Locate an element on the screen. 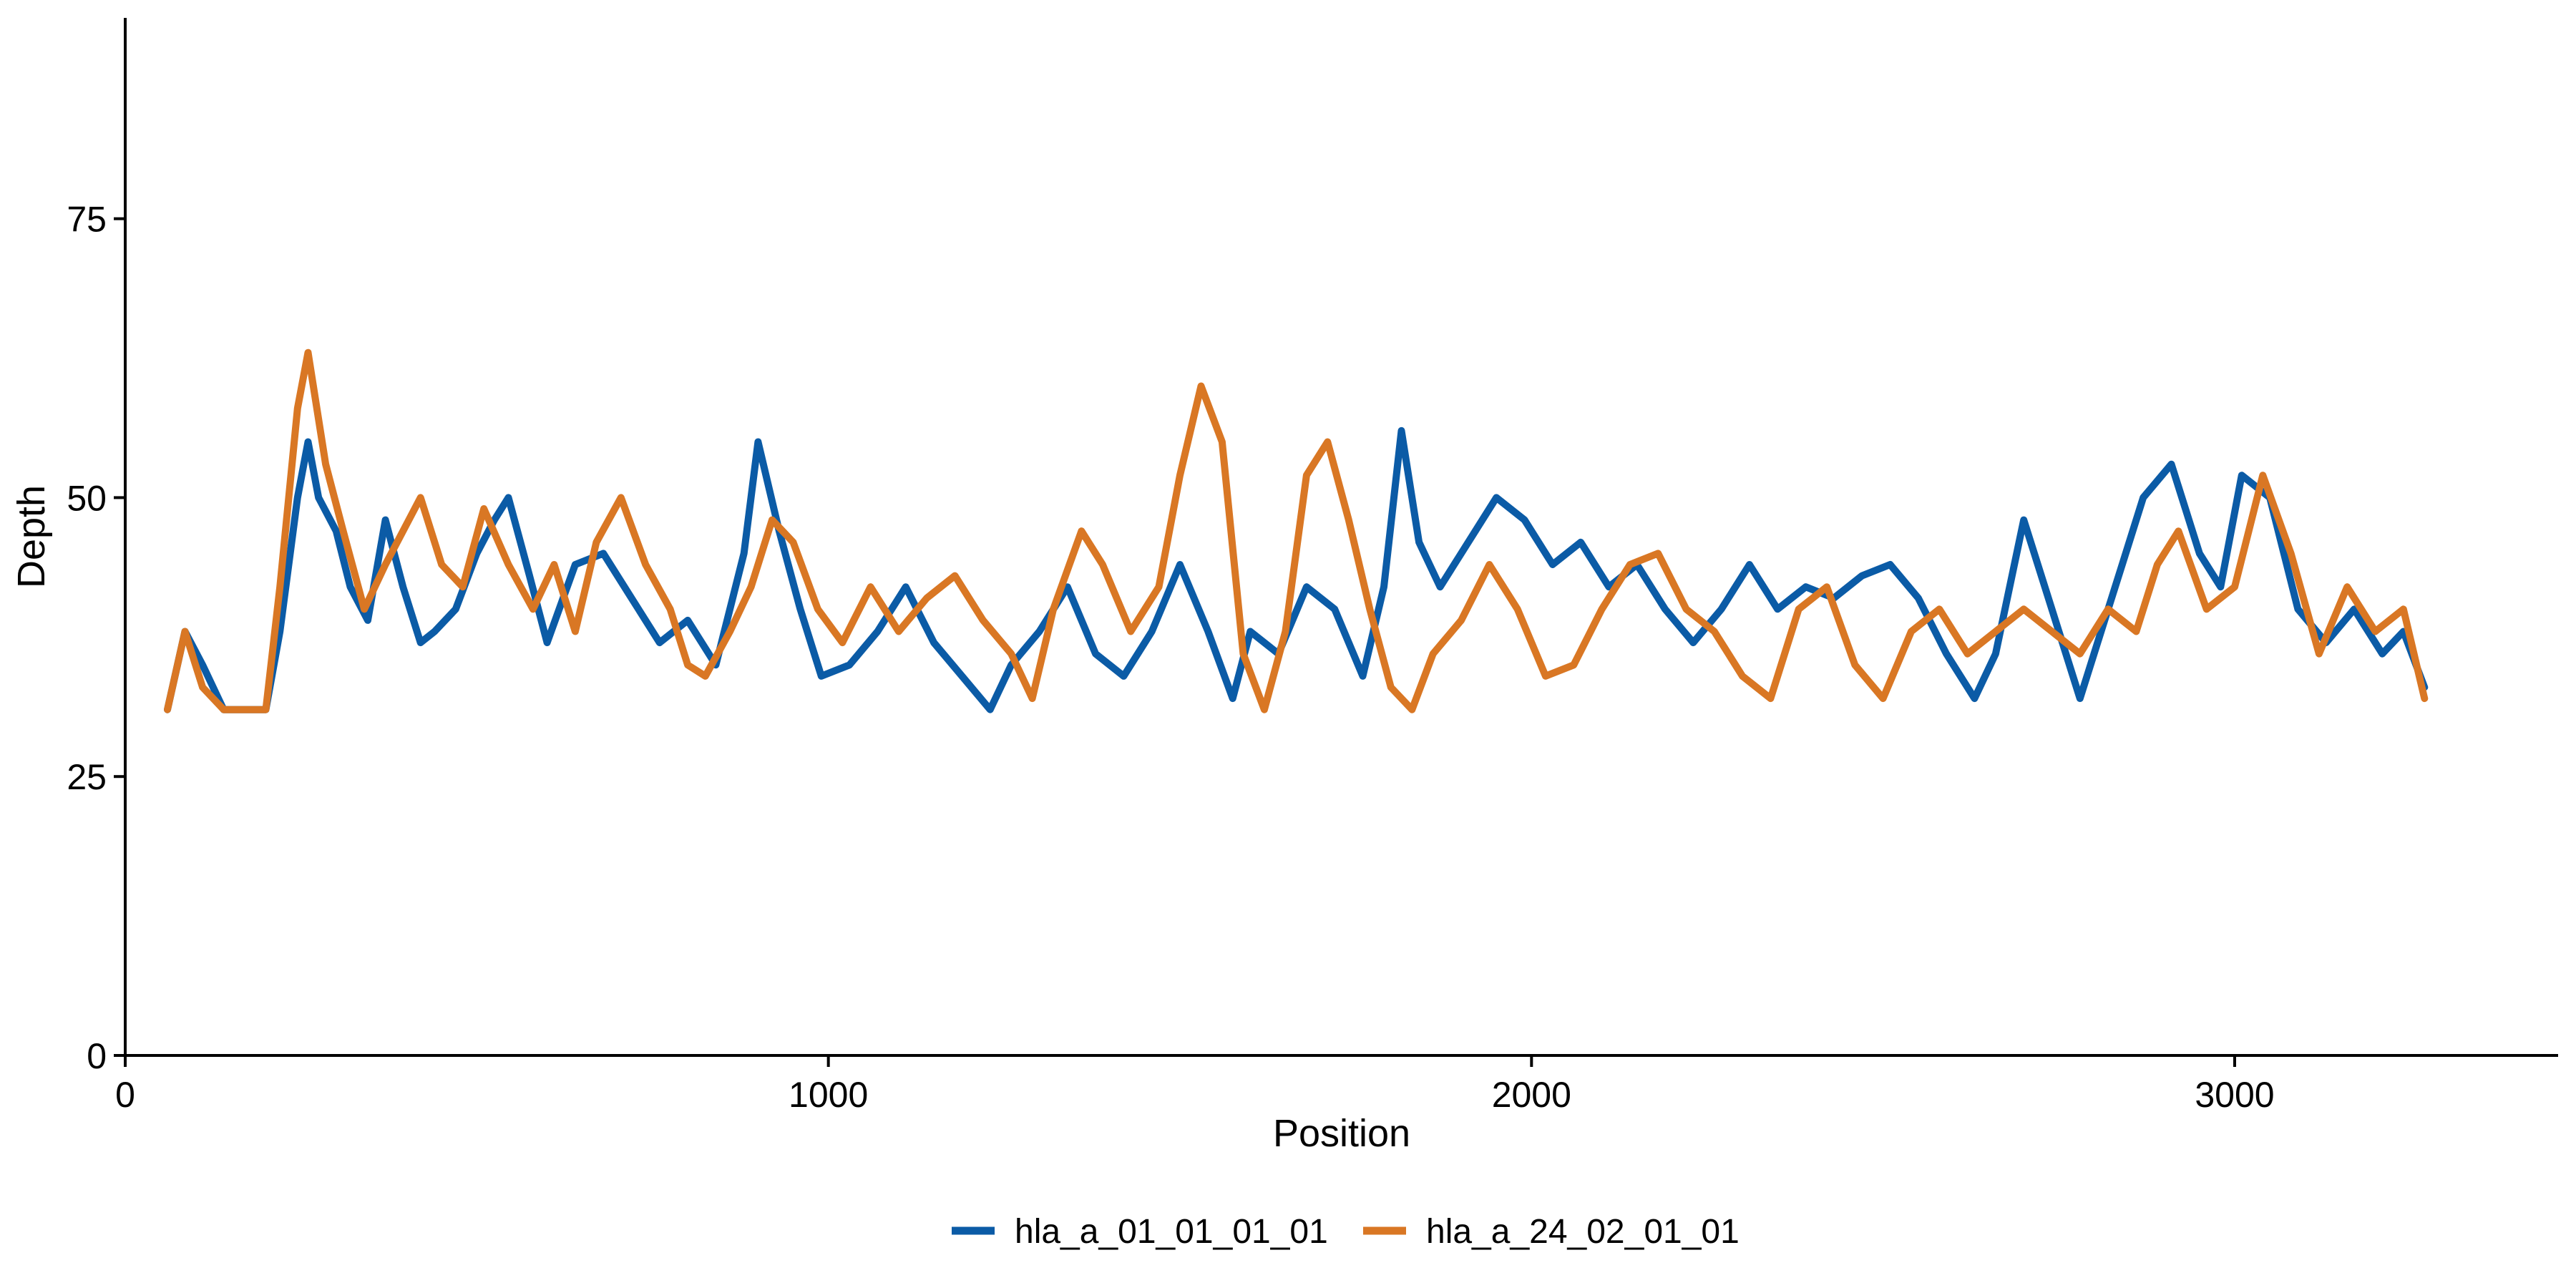 This screenshot has height=1288, width=2576. y-tick-label: 25 is located at coordinates (87, 777).